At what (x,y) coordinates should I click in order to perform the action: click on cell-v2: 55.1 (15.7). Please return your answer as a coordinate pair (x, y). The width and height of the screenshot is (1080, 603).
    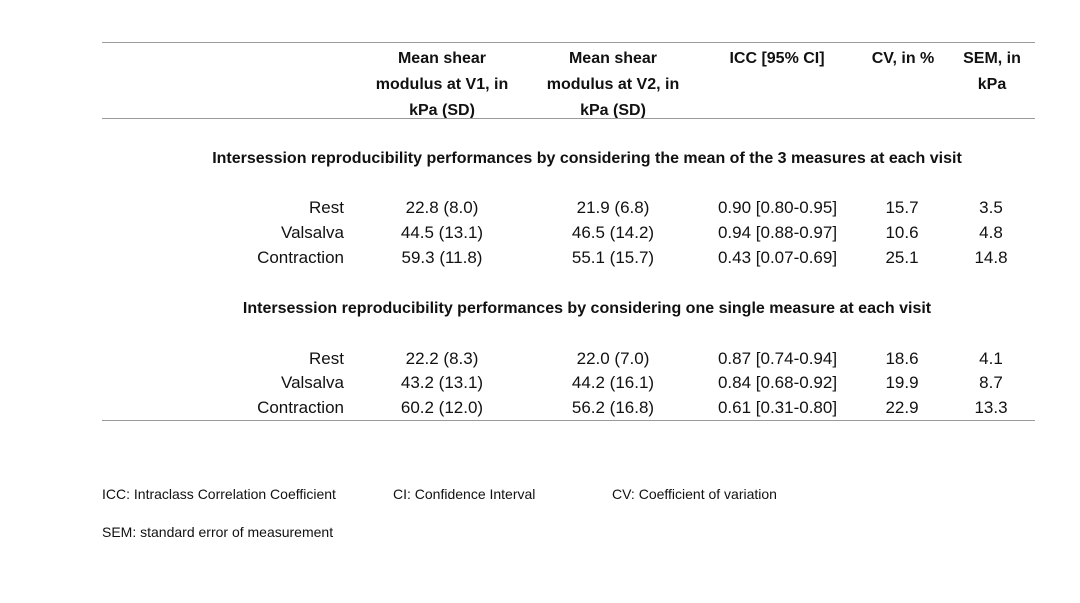
    Looking at the image, I should click on (613, 257).